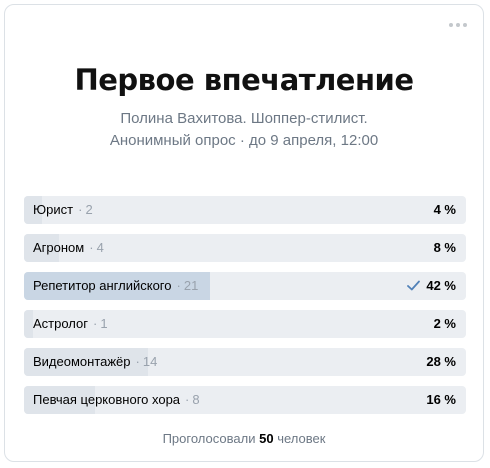 The height and width of the screenshot is (468, 490). Describe the element at coordinates (441, 399) in the screenshot. I see `option-percent: 16 %` at that location.